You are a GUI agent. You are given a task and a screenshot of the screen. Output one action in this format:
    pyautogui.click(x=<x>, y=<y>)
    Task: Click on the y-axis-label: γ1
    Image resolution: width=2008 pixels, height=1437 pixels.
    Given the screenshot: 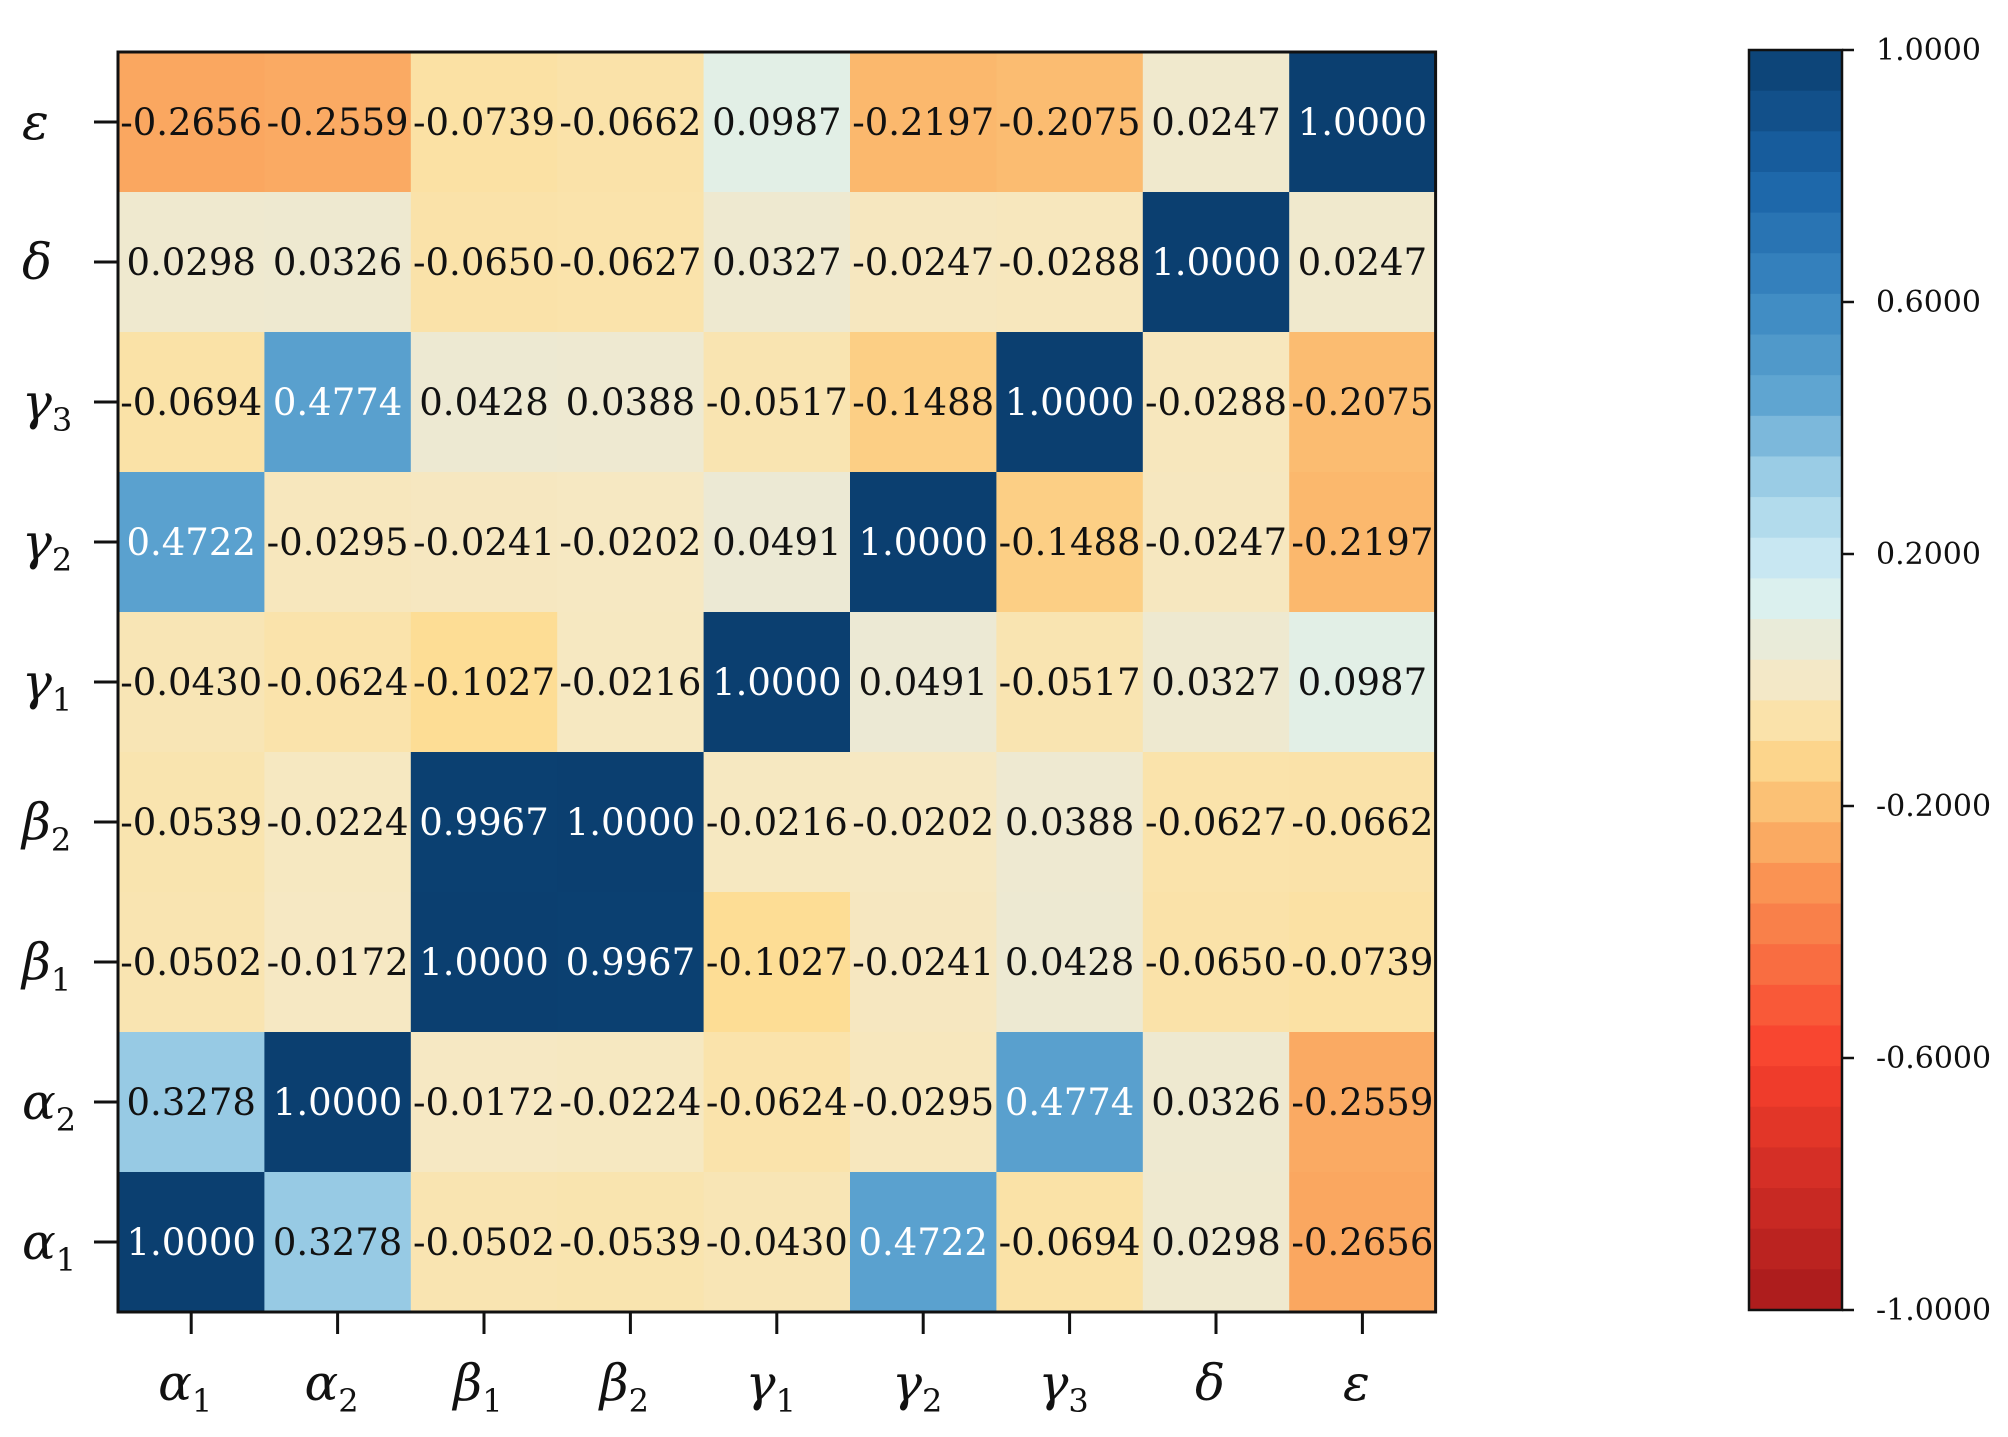 What is the action you would take?
    pyautogui.click(x=47, y=686)
    